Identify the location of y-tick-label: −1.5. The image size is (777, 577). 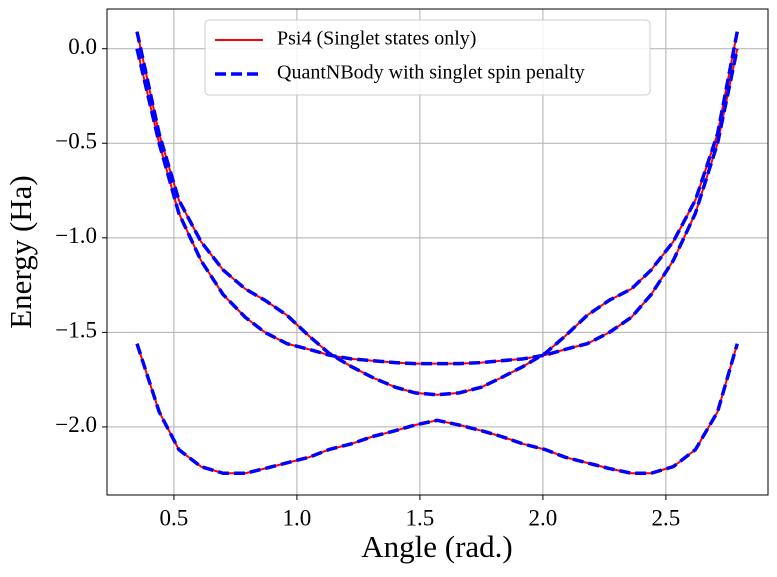
(76, 330).